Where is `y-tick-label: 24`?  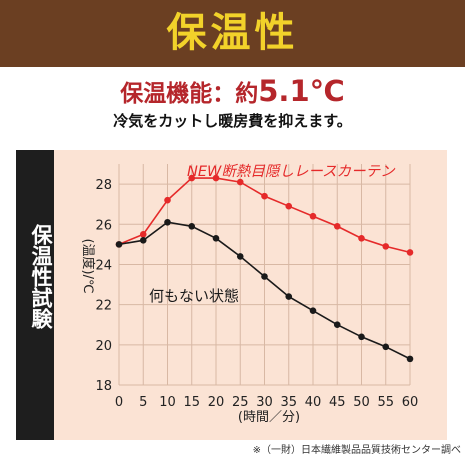
y-tick-label: 24 is located at coordinates (103, 265).